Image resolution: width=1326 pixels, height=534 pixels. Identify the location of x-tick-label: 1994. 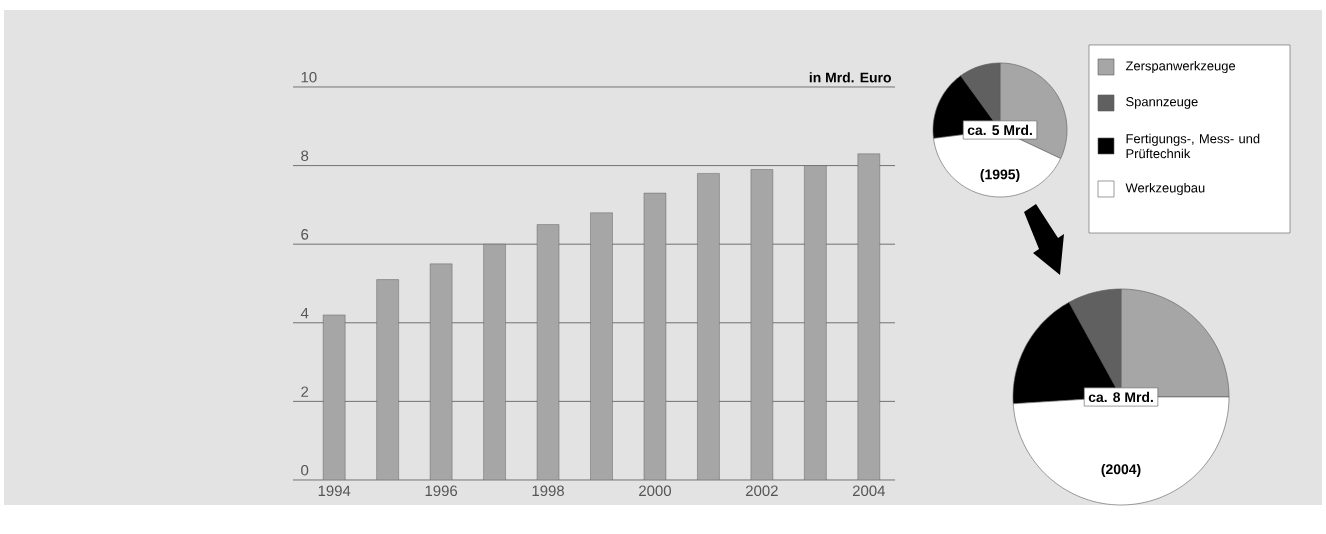
(334, 491).